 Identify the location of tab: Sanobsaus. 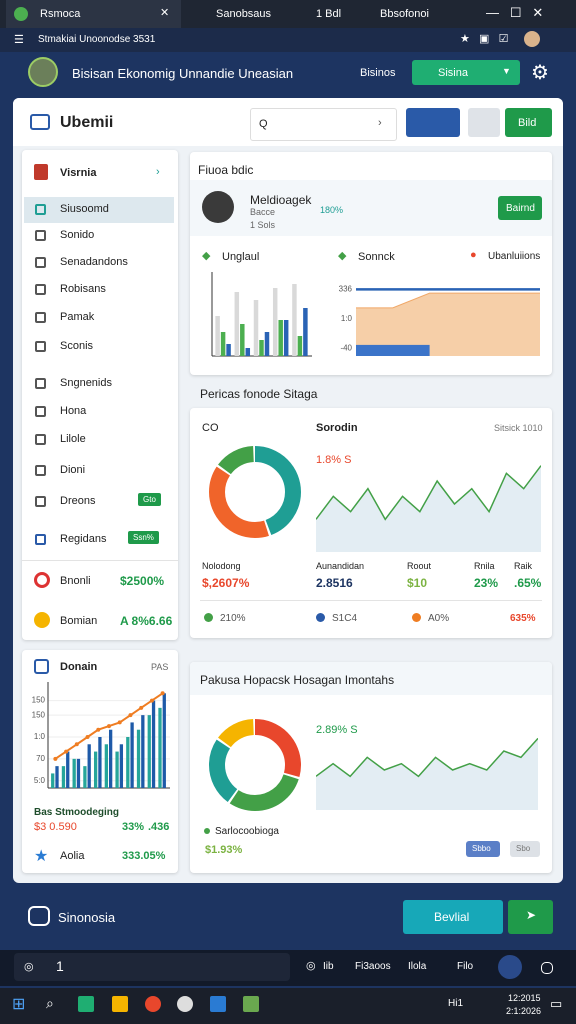
(244, 14).